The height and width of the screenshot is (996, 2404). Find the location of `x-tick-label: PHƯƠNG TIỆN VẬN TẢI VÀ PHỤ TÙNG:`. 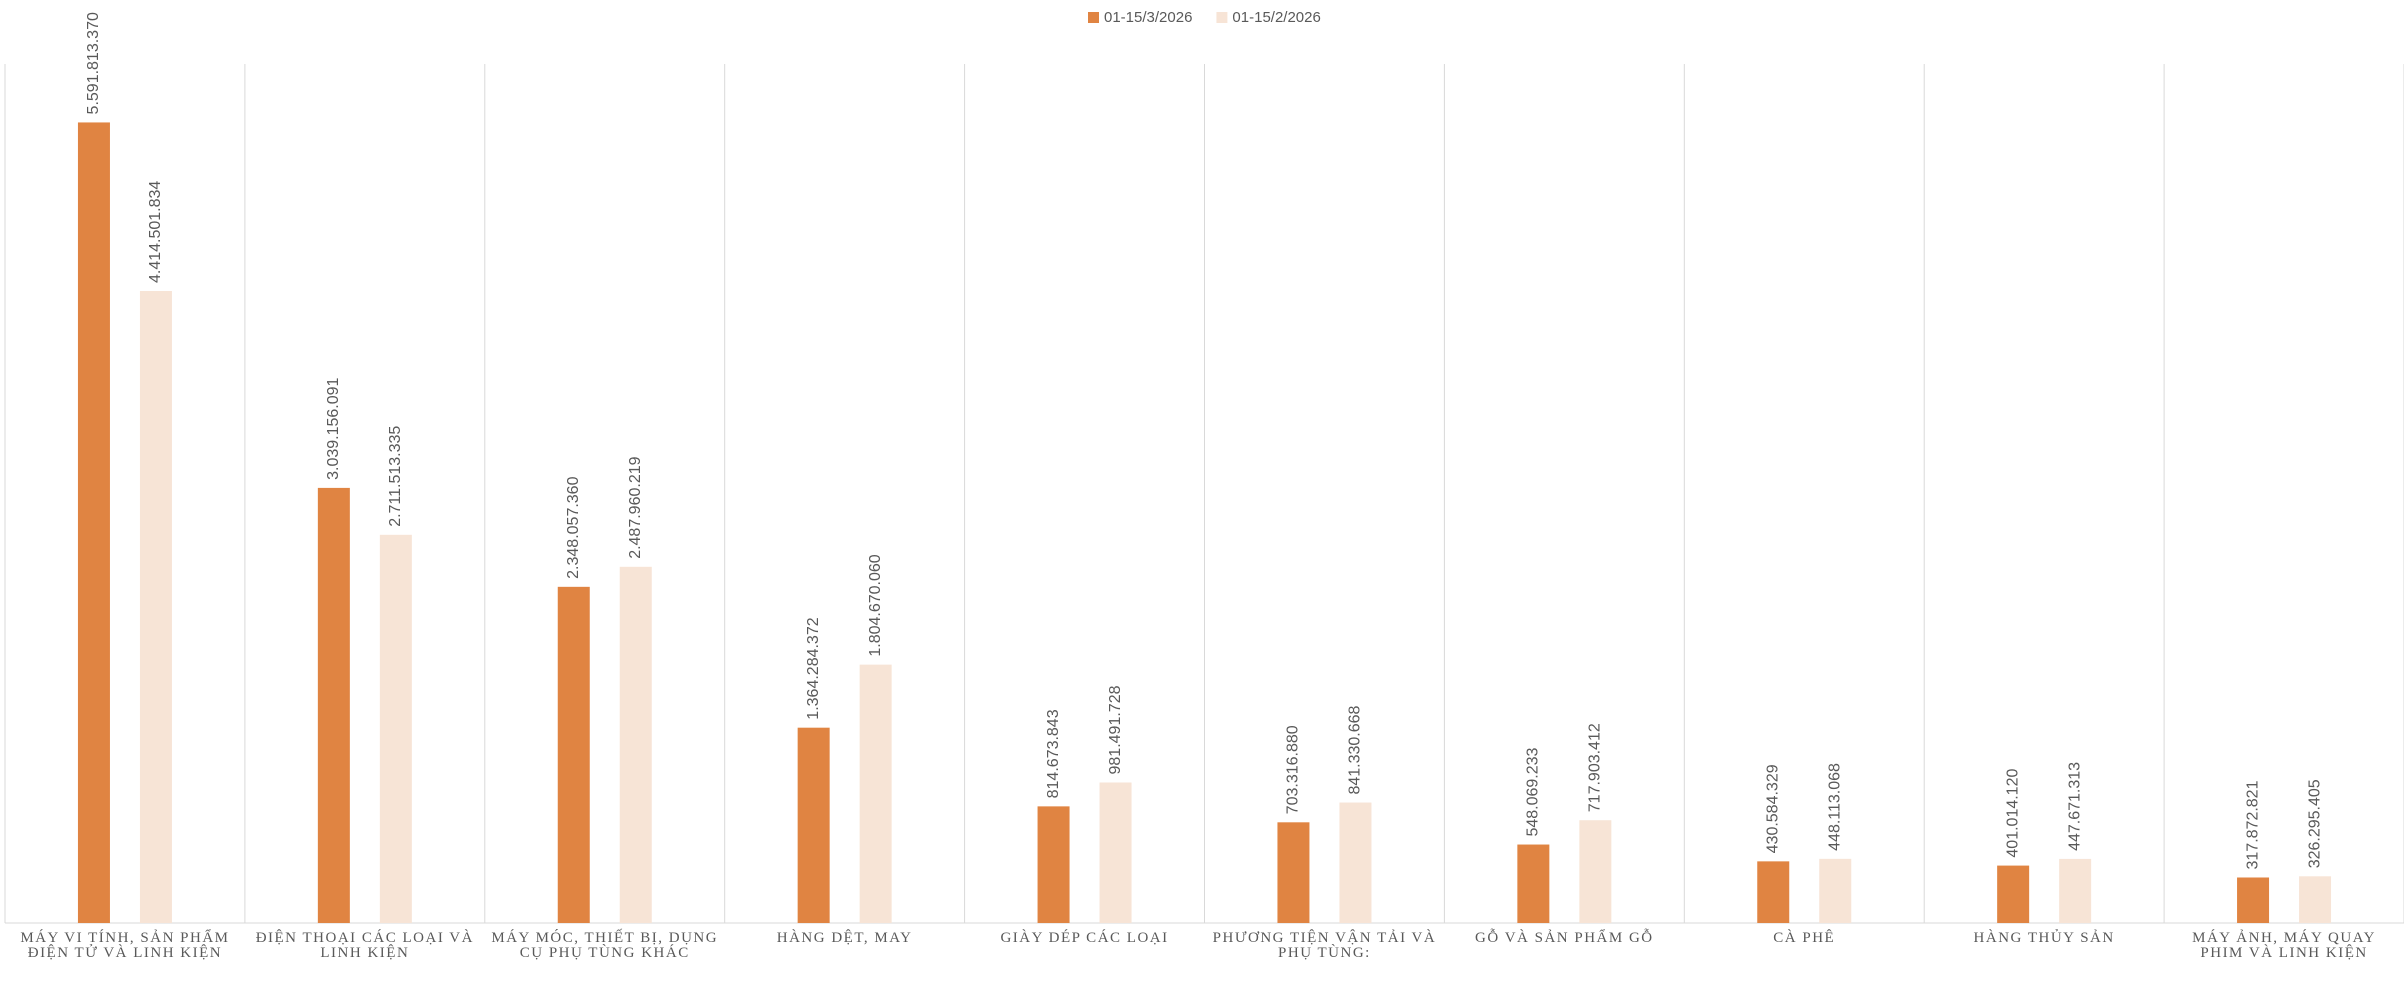

x-tick-label: PHƯƠNG TIỆN VẬN TẢI VÀ PHỤ TÙNG: is located at coordinates (1324, 945).